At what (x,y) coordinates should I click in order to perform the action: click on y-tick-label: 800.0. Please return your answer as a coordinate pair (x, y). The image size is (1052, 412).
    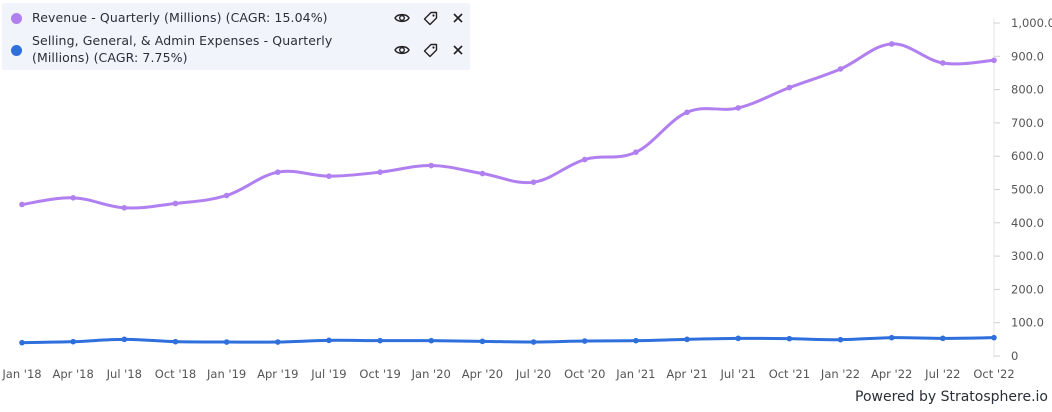
    Looking at the image, I should click on (1027, 90).